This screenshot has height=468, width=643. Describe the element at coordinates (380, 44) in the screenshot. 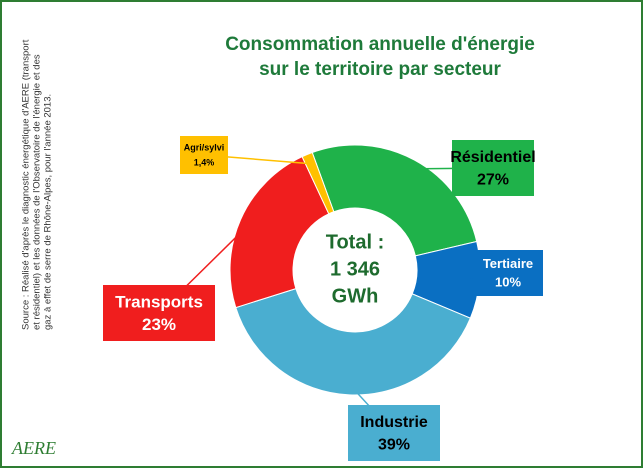

I see `chart-title: Consommation annuelle d'énergie` at that location.